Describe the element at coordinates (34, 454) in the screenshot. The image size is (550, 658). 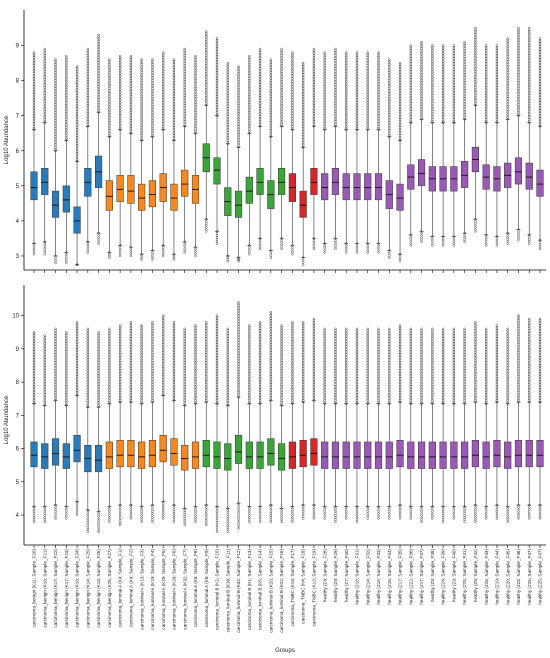
I see `box` at that location.